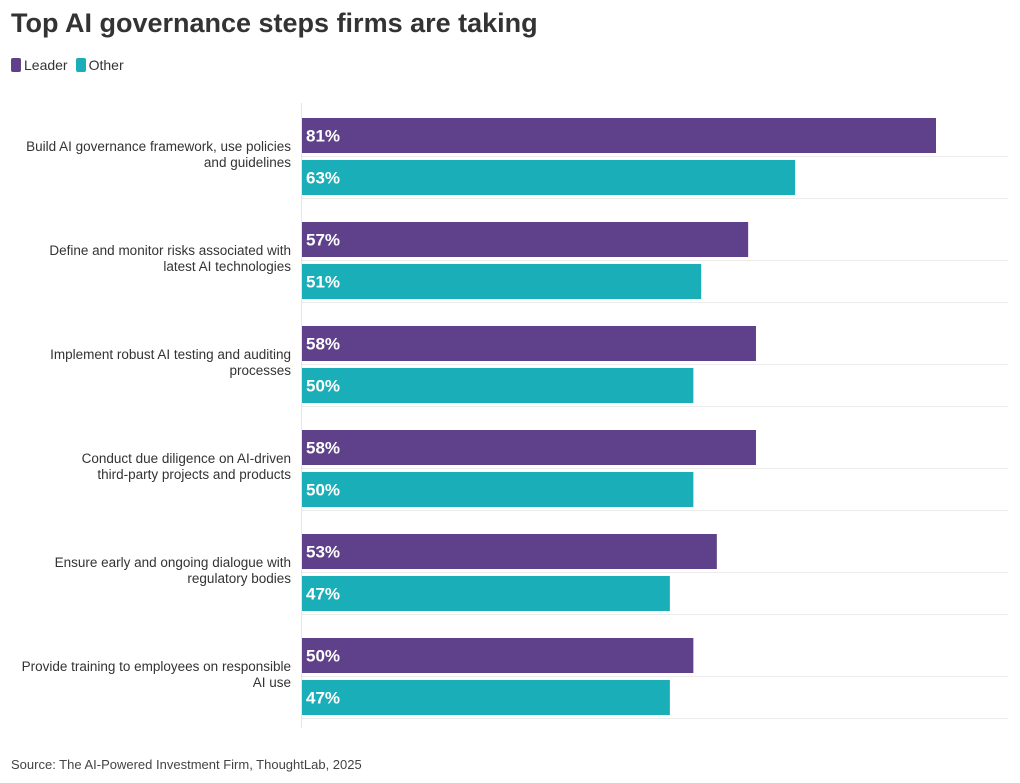 This screenshot has width=1020, height=783. Describe the element at coordinates (323, 698) in the screenshot. I see `data-label-other-5: 47%` at that location.